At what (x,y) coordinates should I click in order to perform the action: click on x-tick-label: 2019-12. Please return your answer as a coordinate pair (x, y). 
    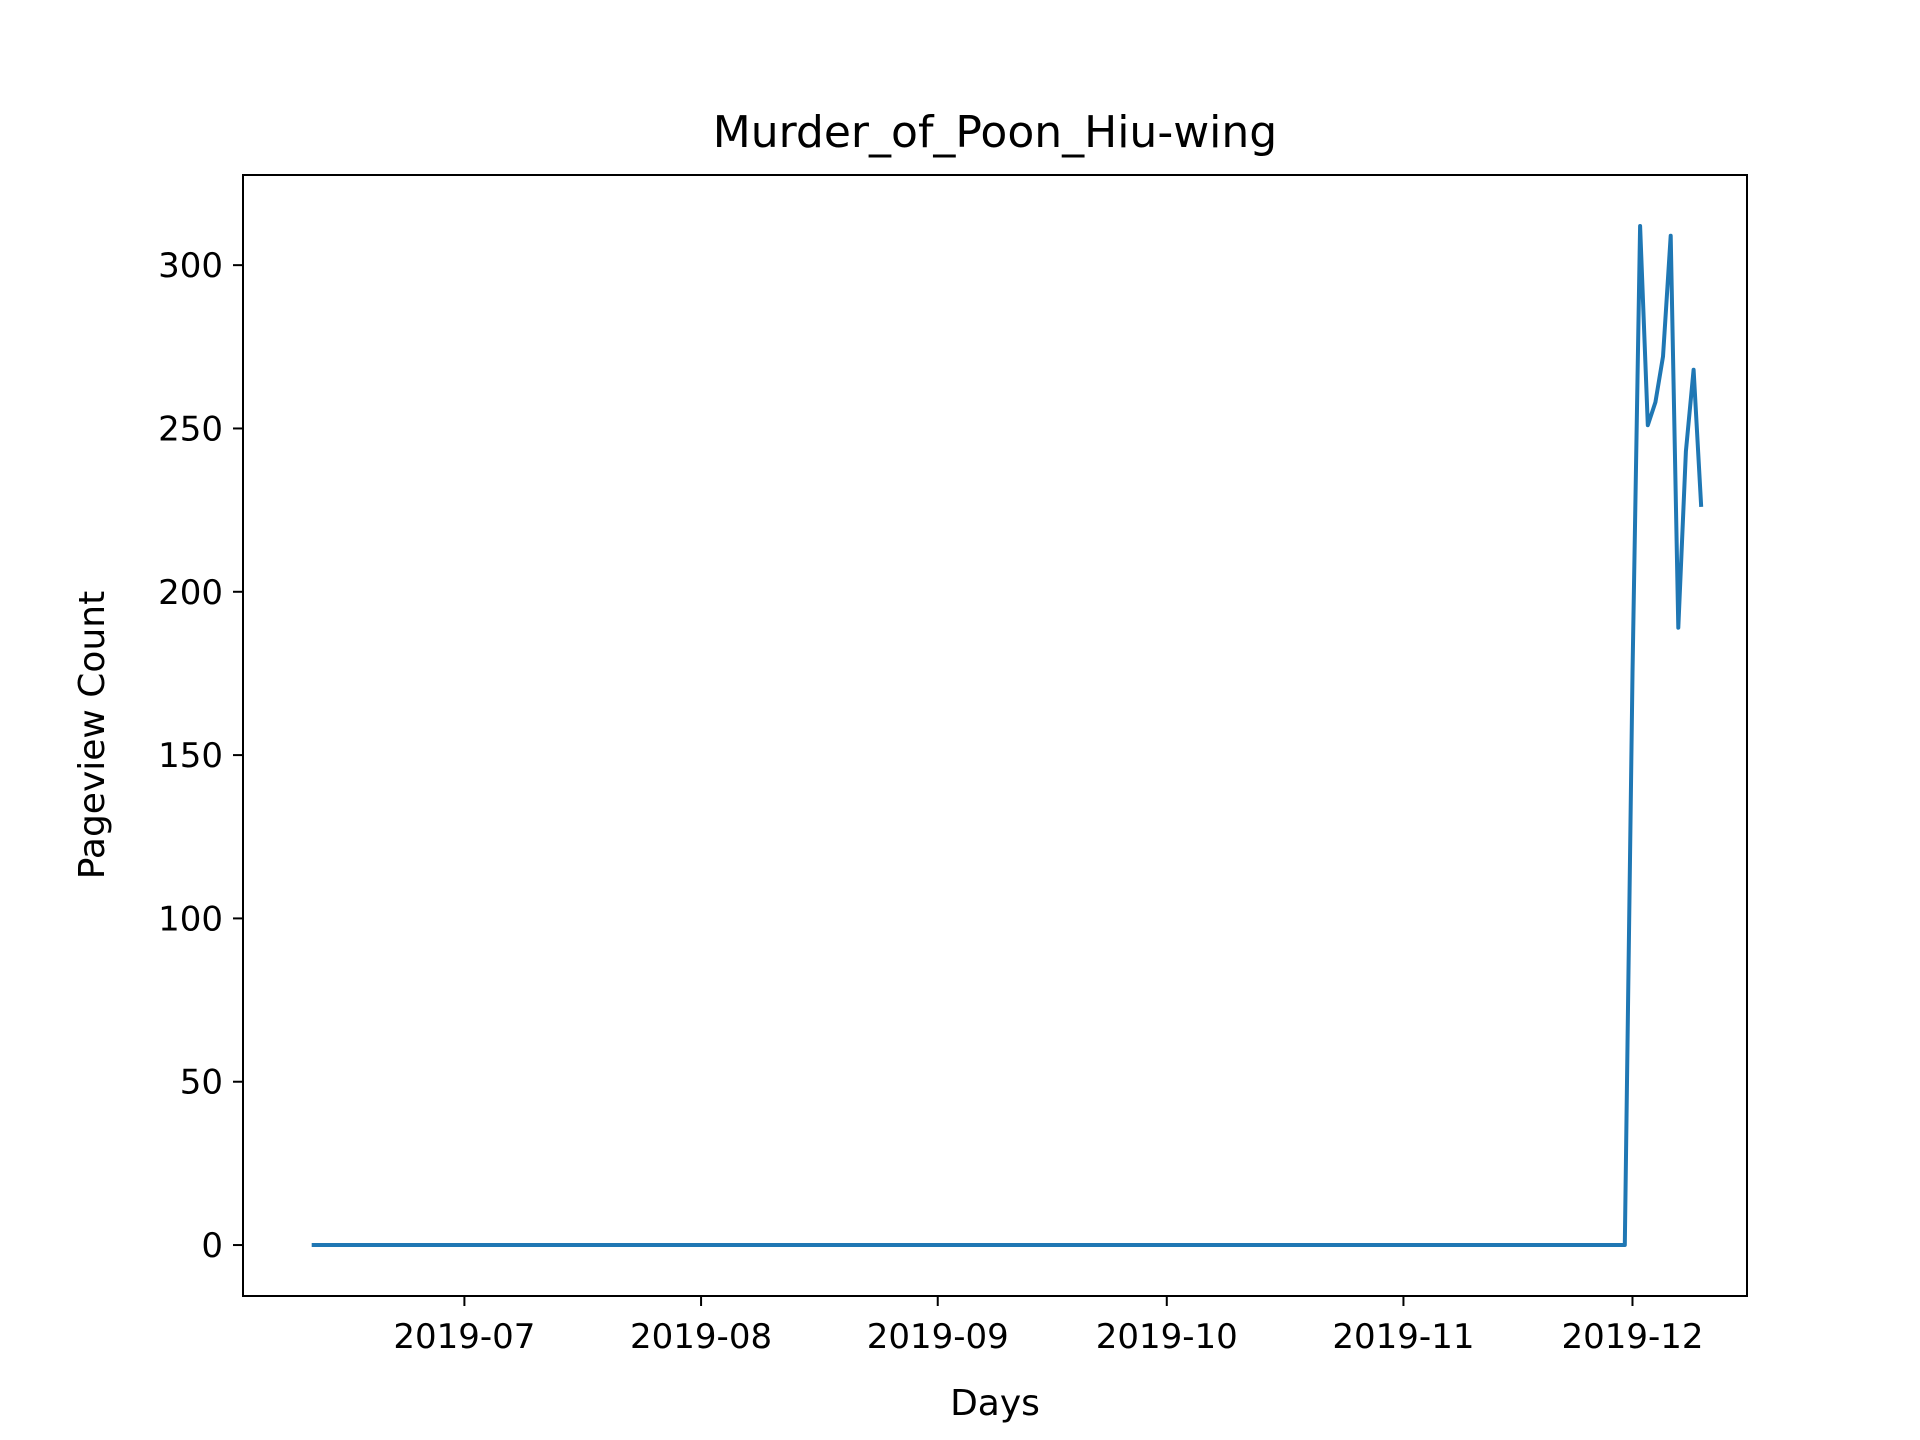
    Looking at the image, I should click on (1632, 1337).